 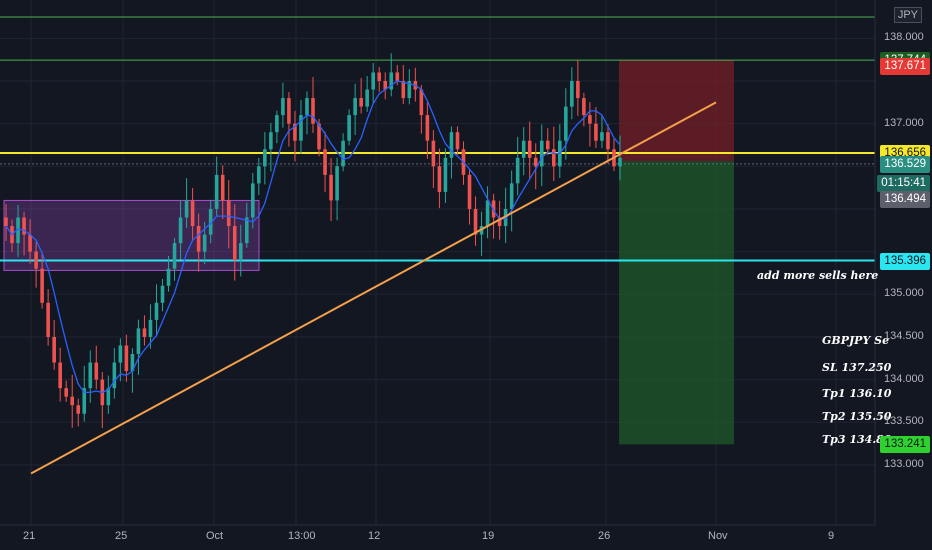 What do you see at coordinates (905, 164) in the screenshot?
I see `price-tag: 136.529` at bounding box center [905, 164].